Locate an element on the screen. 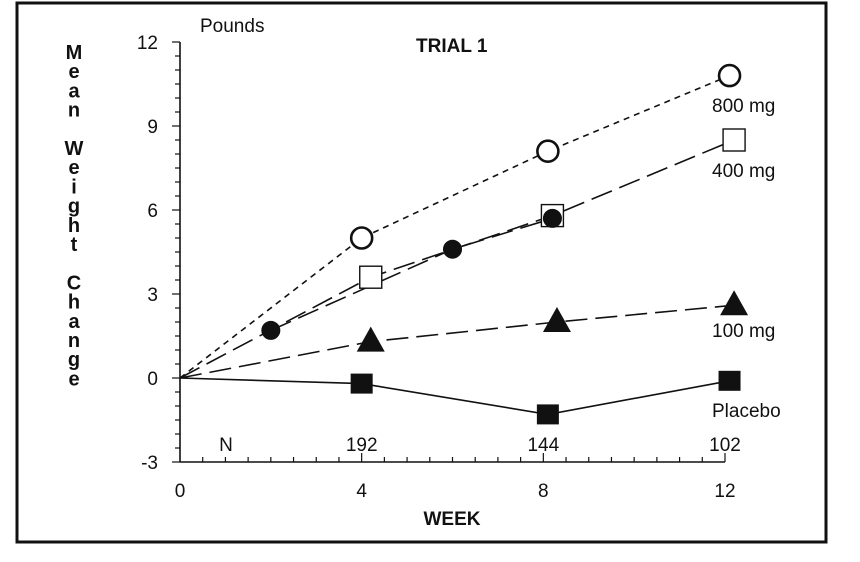 The image size is (860, 562). x-tick-label: 4 is located at coordinates (361, 491).